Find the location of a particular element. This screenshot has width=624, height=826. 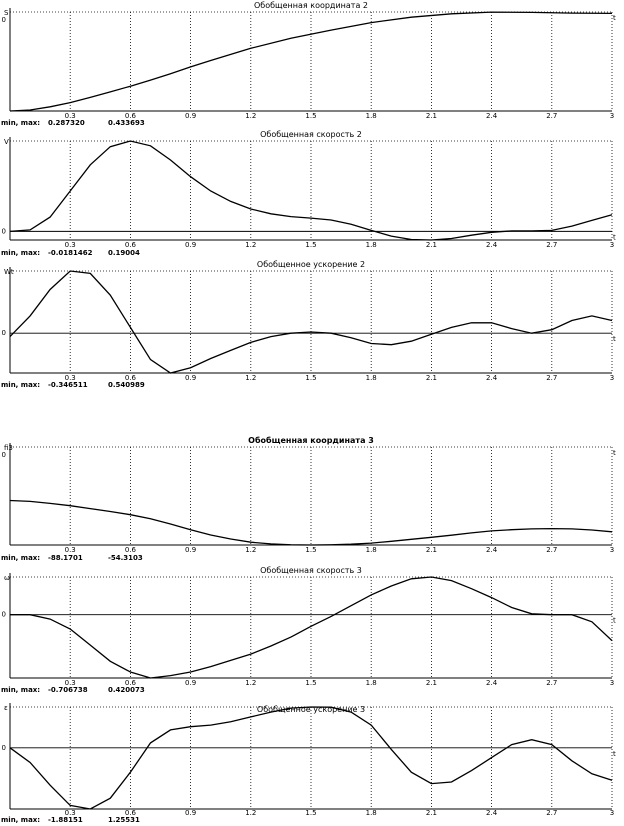

min-value: -0.706738 is located at coordinates (68, 690).